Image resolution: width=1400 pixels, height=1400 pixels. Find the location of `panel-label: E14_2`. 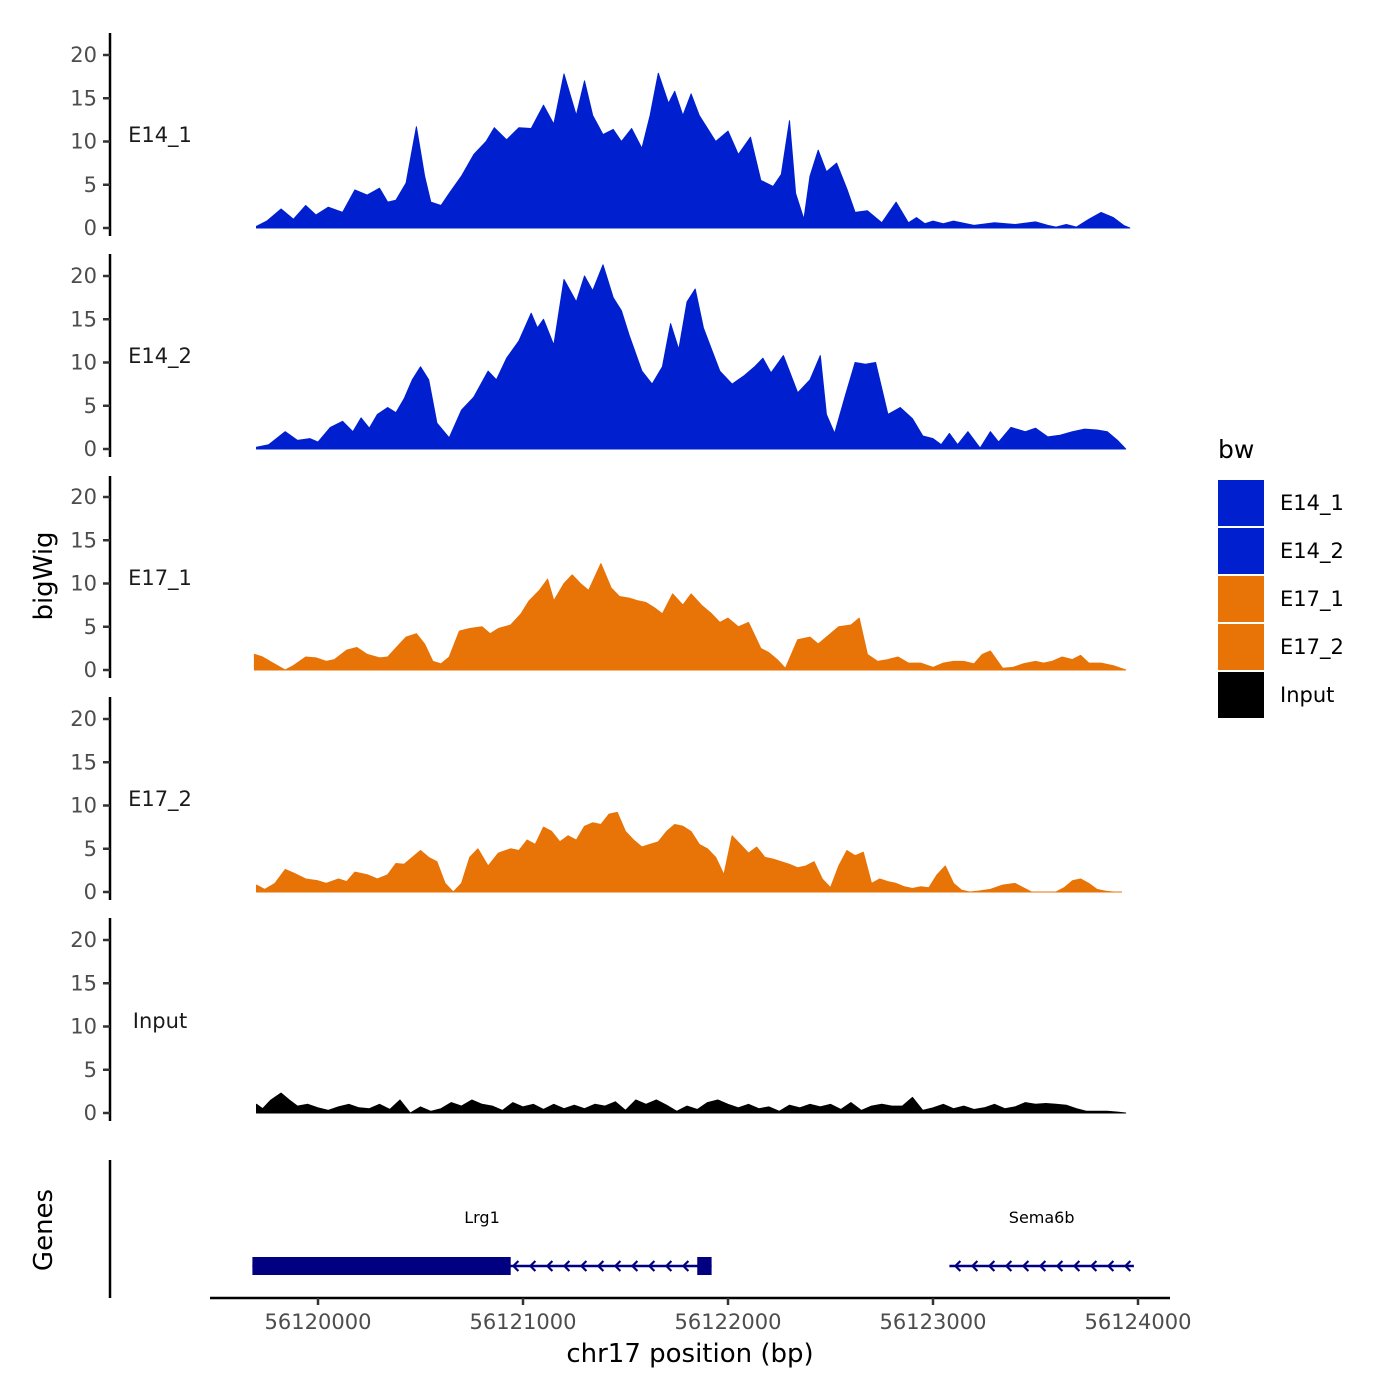

panel-label: E14_2 is located at coordinates (160, 356).